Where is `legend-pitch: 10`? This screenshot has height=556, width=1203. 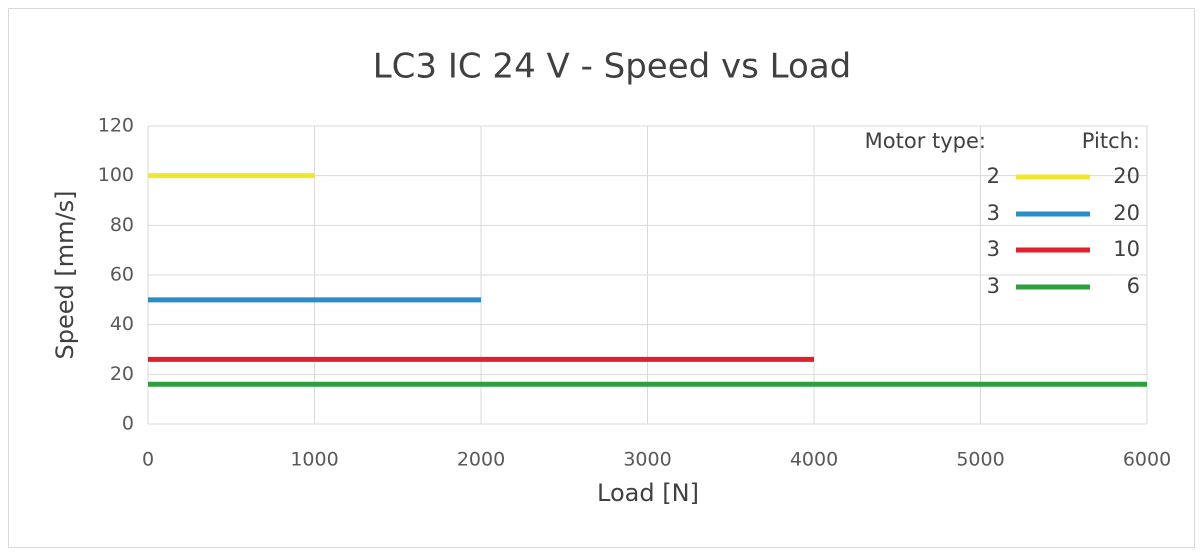
legend-pitch: 10 is located at coordinates (1126, 249).